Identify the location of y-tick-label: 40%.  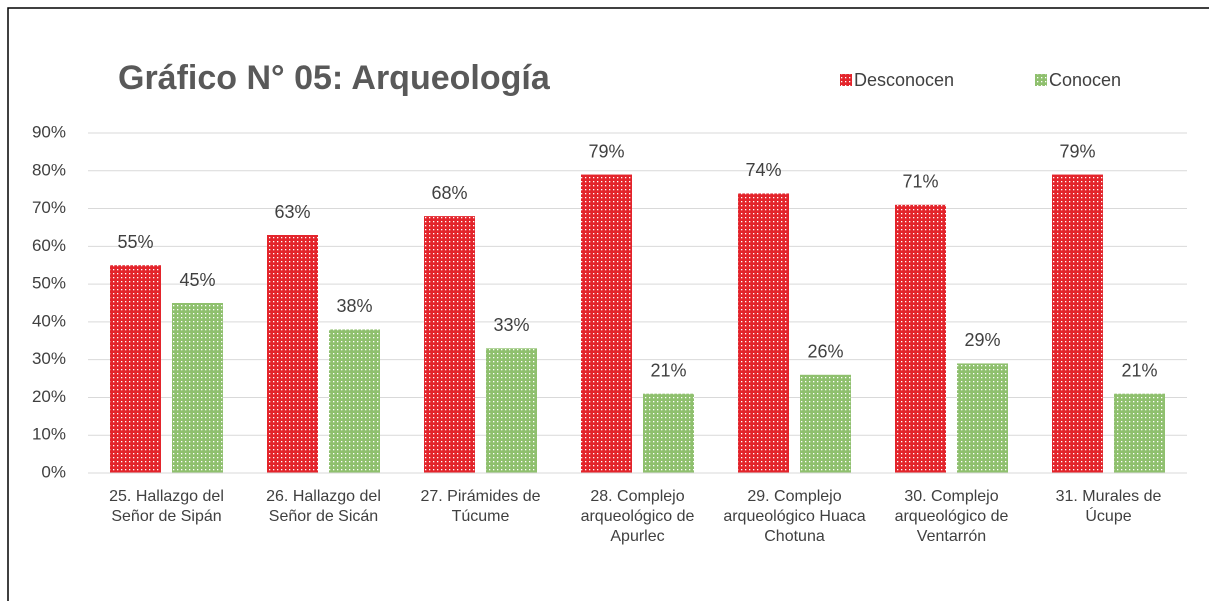
(49, 320).